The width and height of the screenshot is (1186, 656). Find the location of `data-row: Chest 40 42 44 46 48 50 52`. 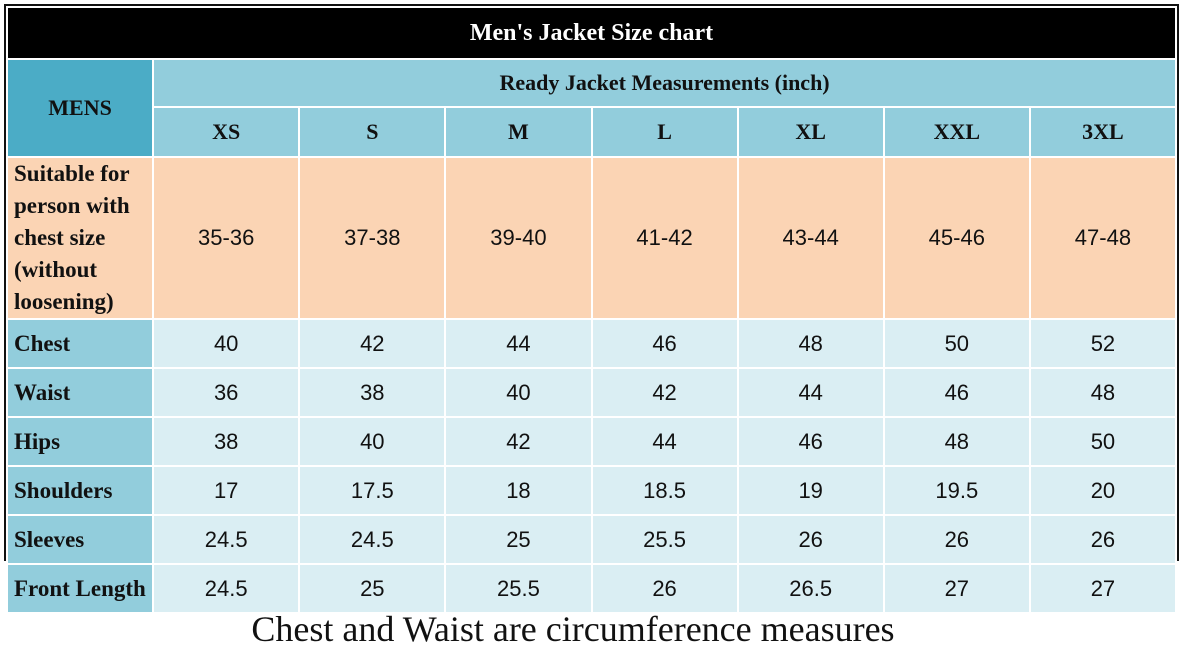

data-row: Chest 40 42 44 46 48 50 52 is located at coordinates (591, 343).